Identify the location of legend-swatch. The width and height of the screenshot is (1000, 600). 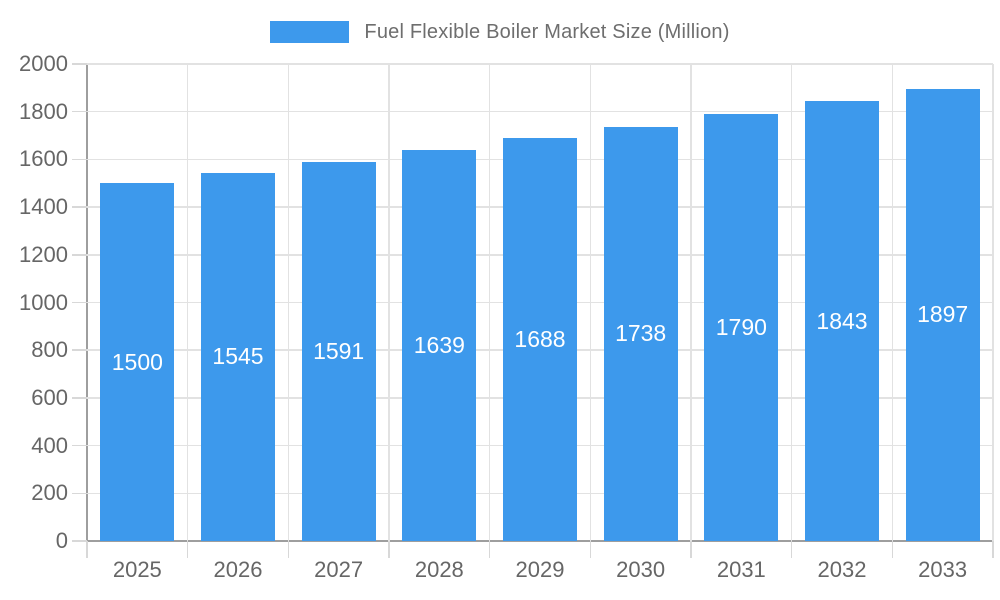
(310, 32).